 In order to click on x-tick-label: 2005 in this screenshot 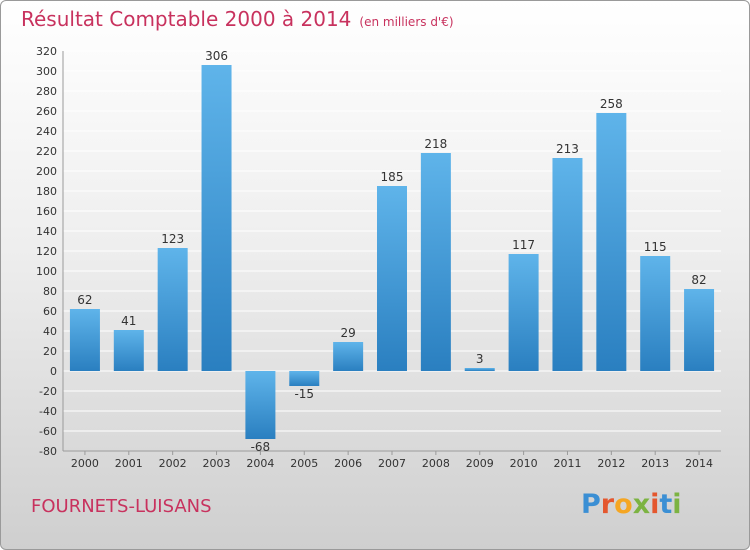, I will do `click(304, 463)`.